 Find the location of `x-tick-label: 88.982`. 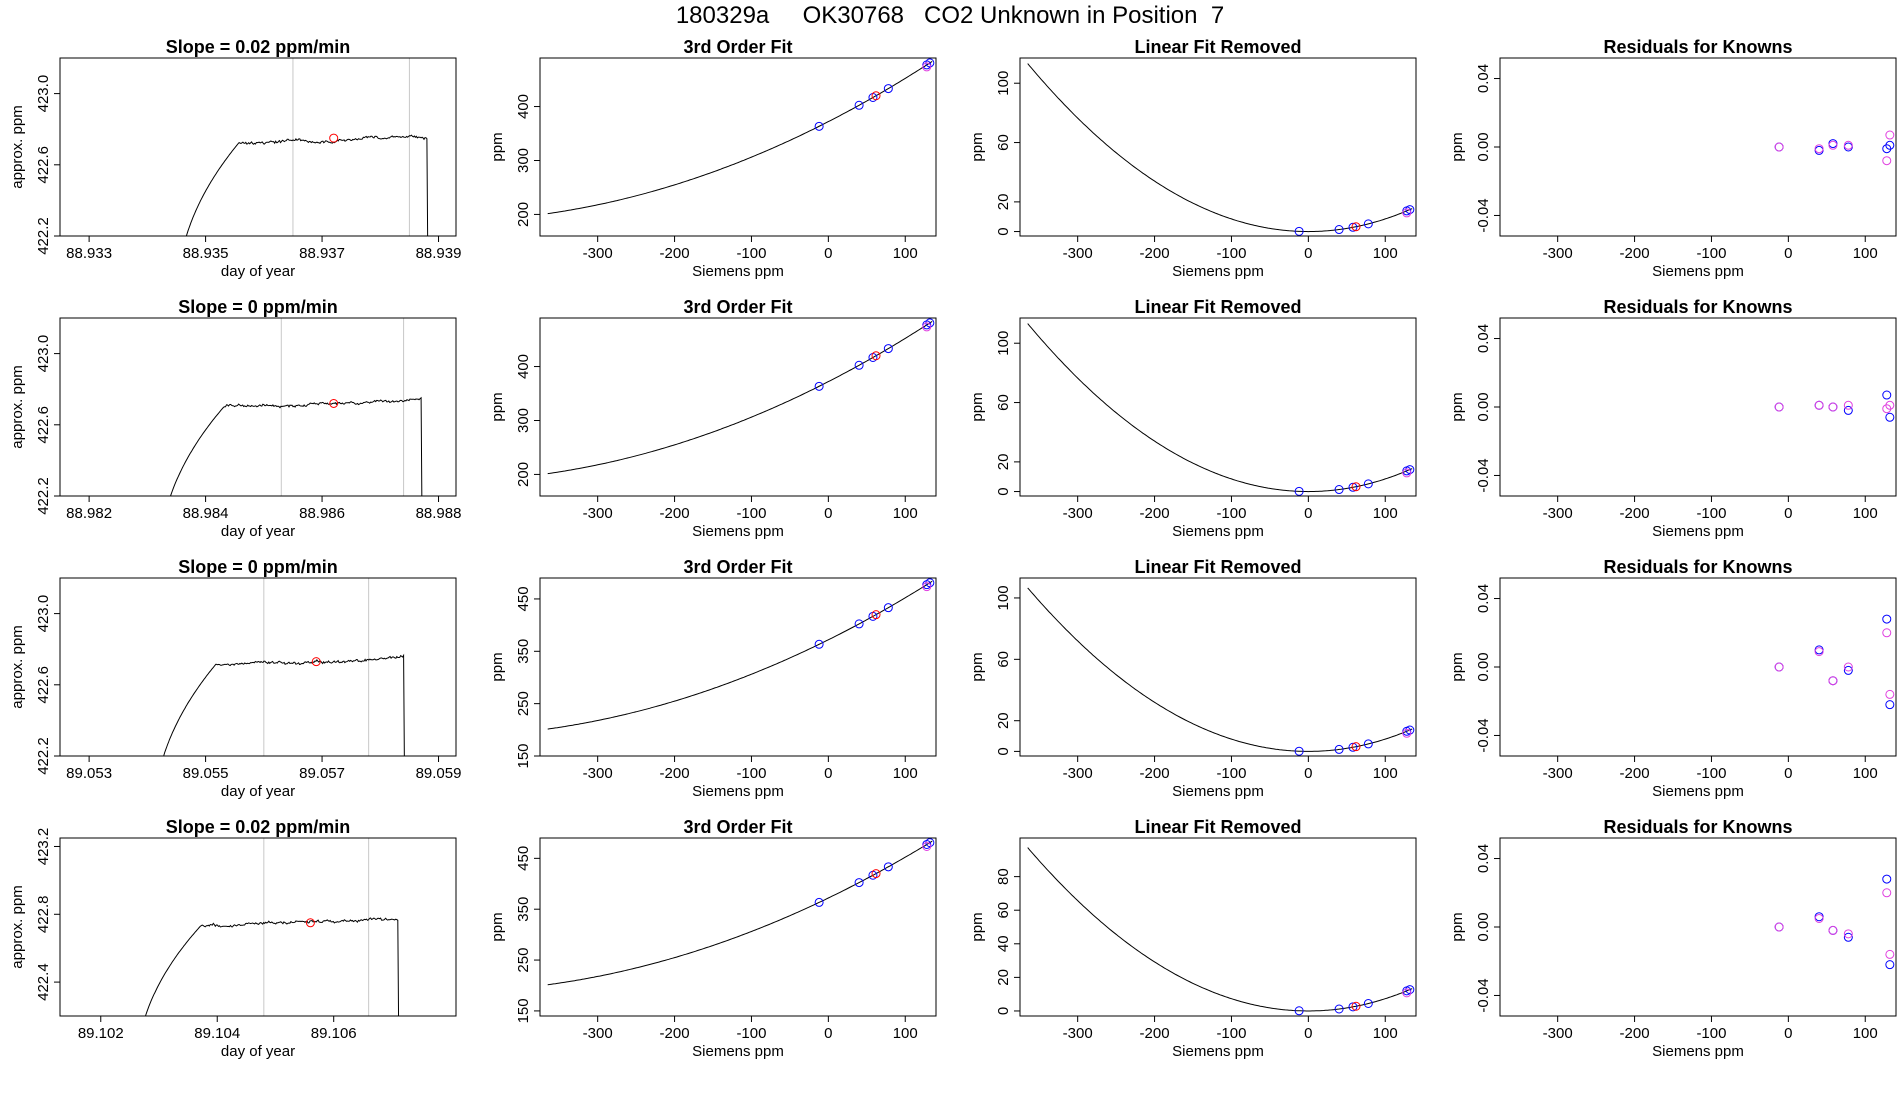

x-tick-label: 88.982 is located at coordinates (89, 513).